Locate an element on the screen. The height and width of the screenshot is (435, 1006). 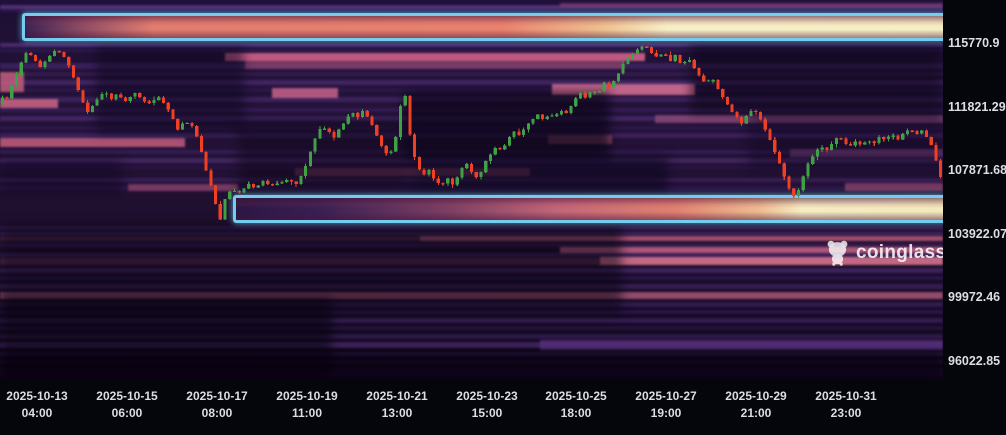
price-axis-label: 111821.29 is located at coordinates (977, 106).